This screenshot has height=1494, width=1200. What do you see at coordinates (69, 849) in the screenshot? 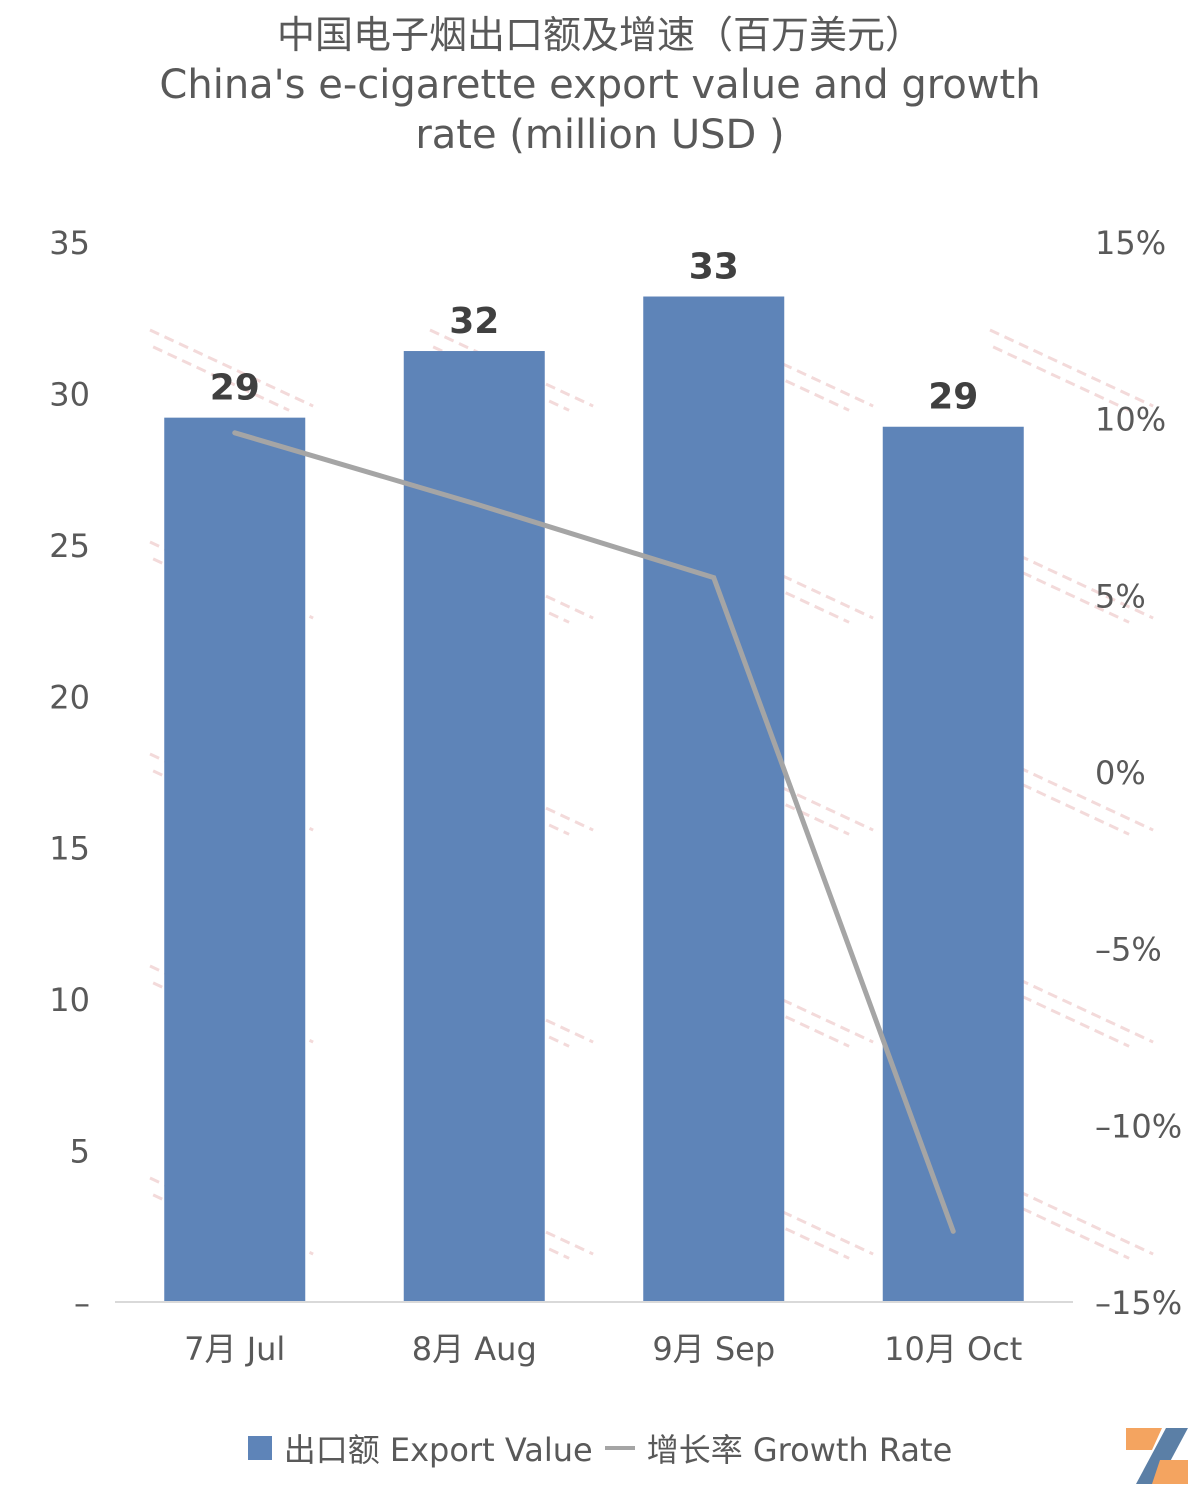
I see `left-tick: 15` at bounding box center [69, 849].